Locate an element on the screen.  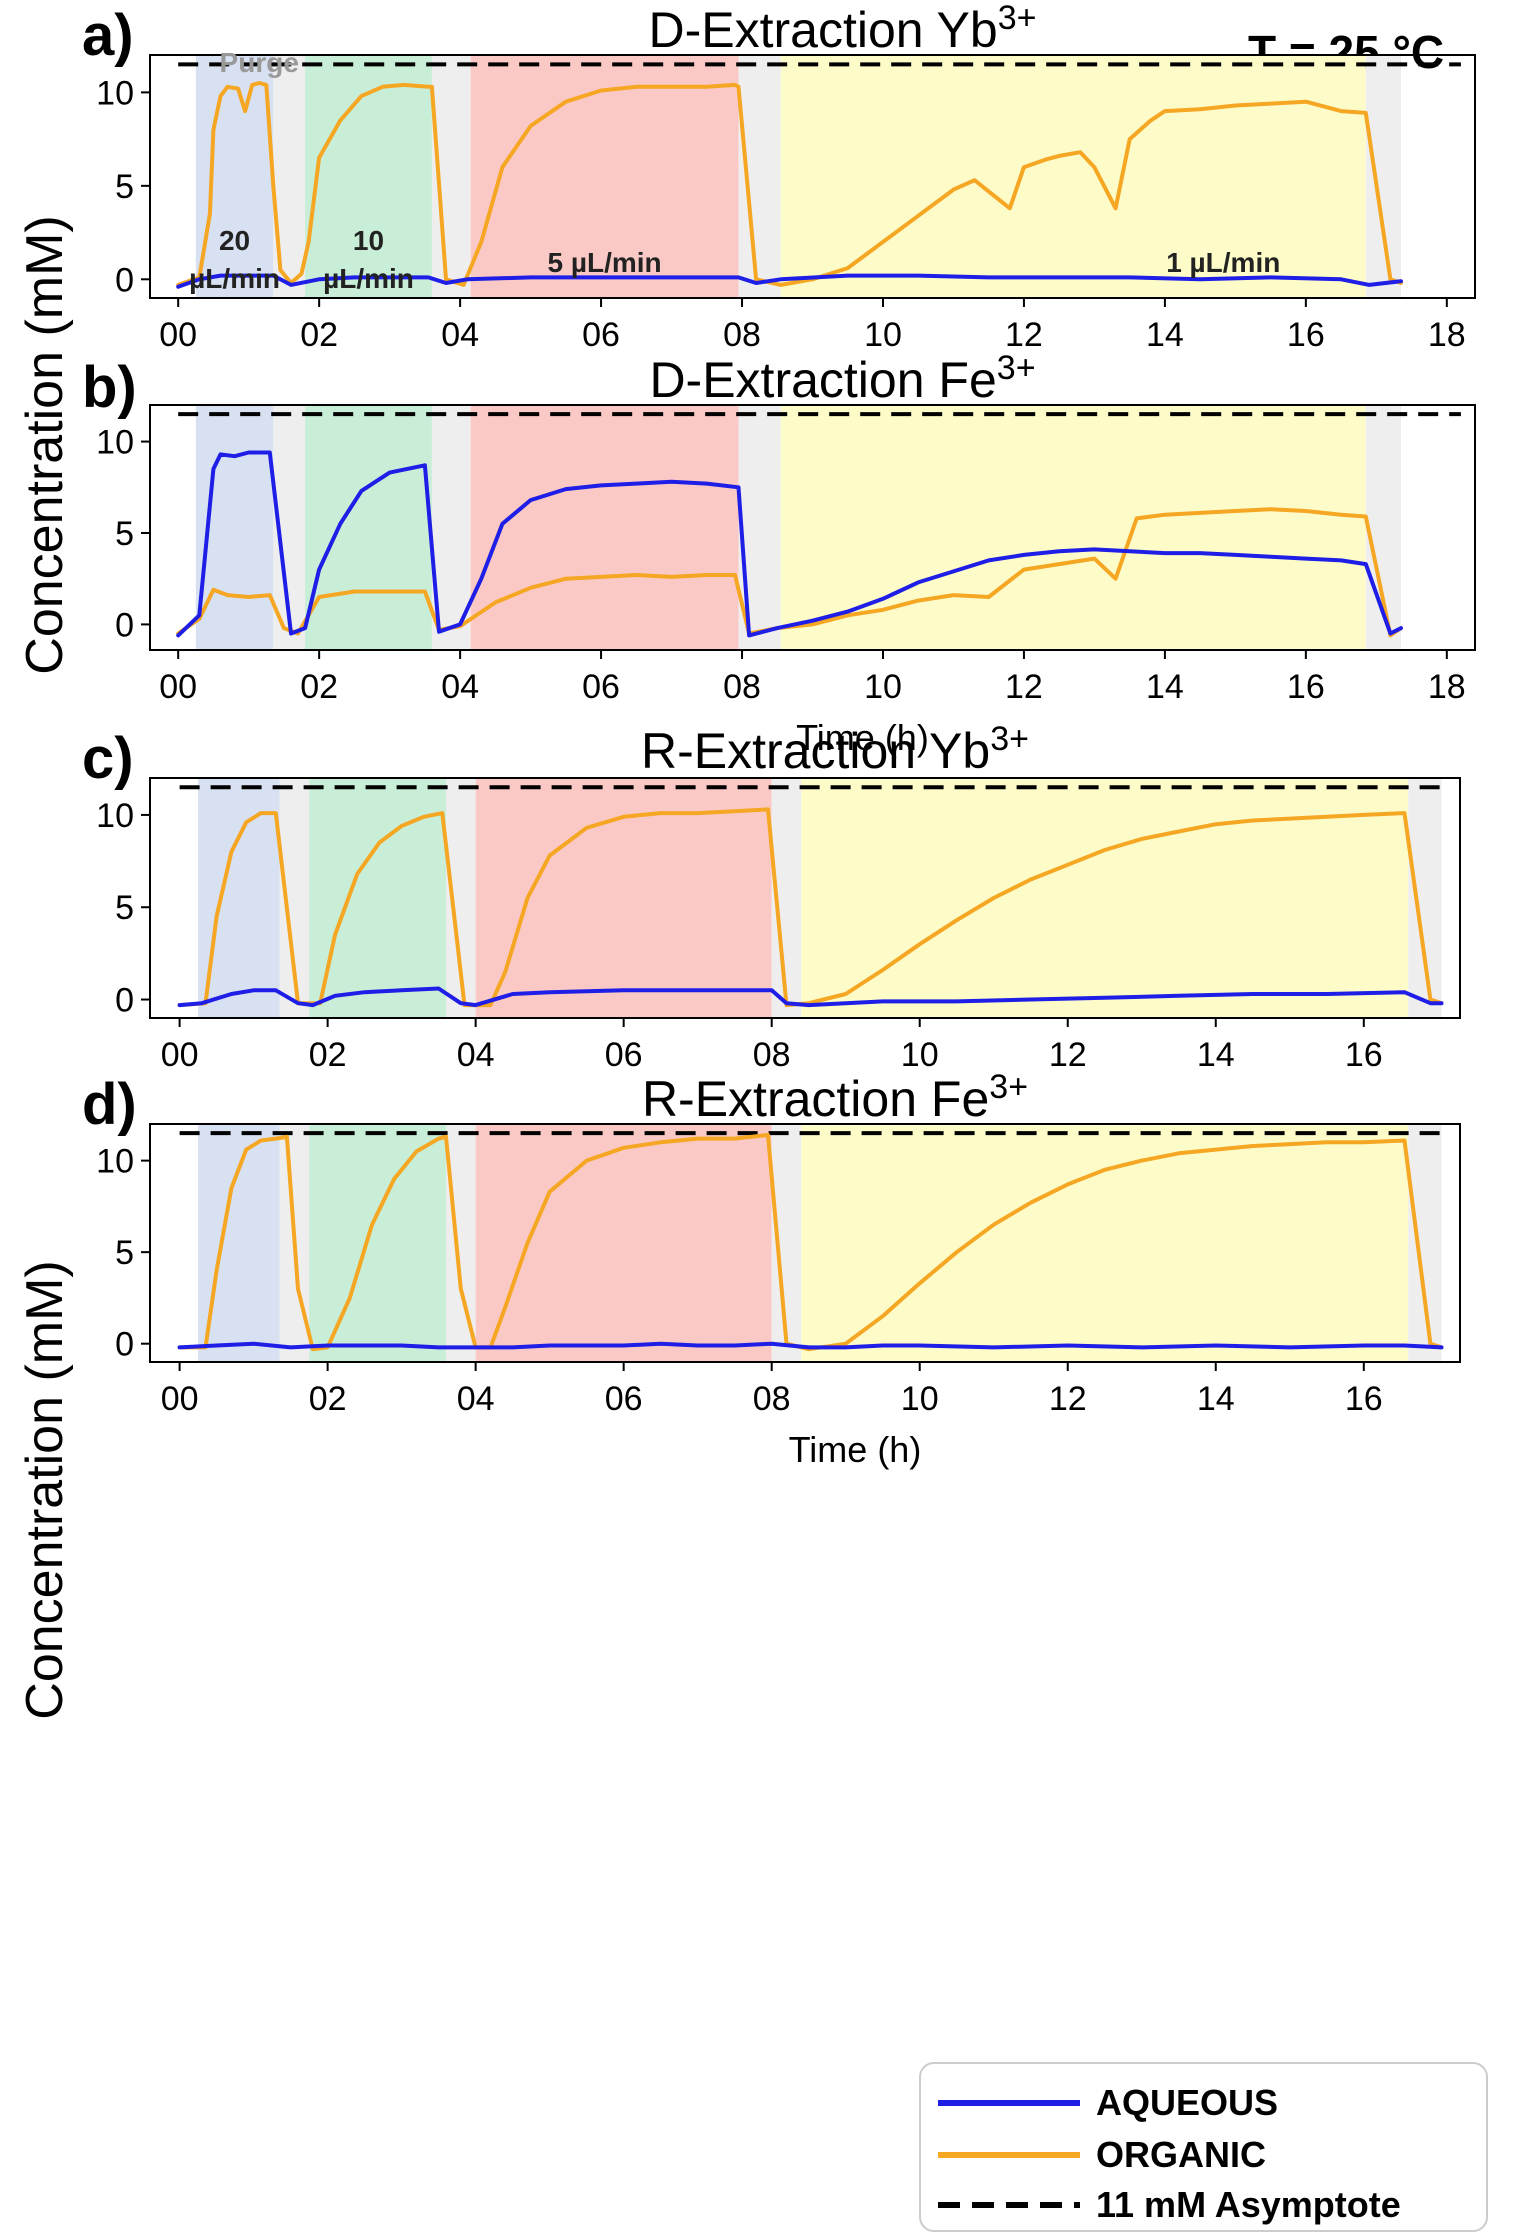
purge-label: Purge is located at coordinates (259, 62).